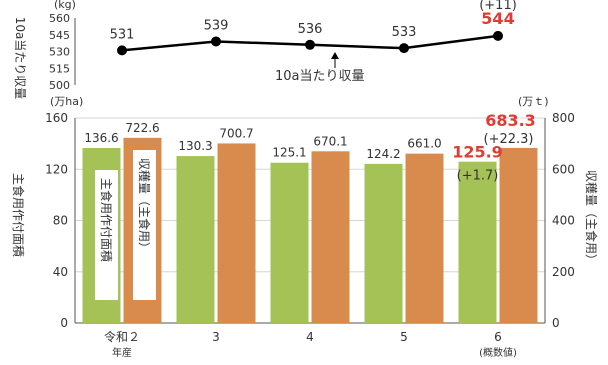 This screenshot has width=608, height=365. I want to click on yield-value-label: 533, so click(404, 32).